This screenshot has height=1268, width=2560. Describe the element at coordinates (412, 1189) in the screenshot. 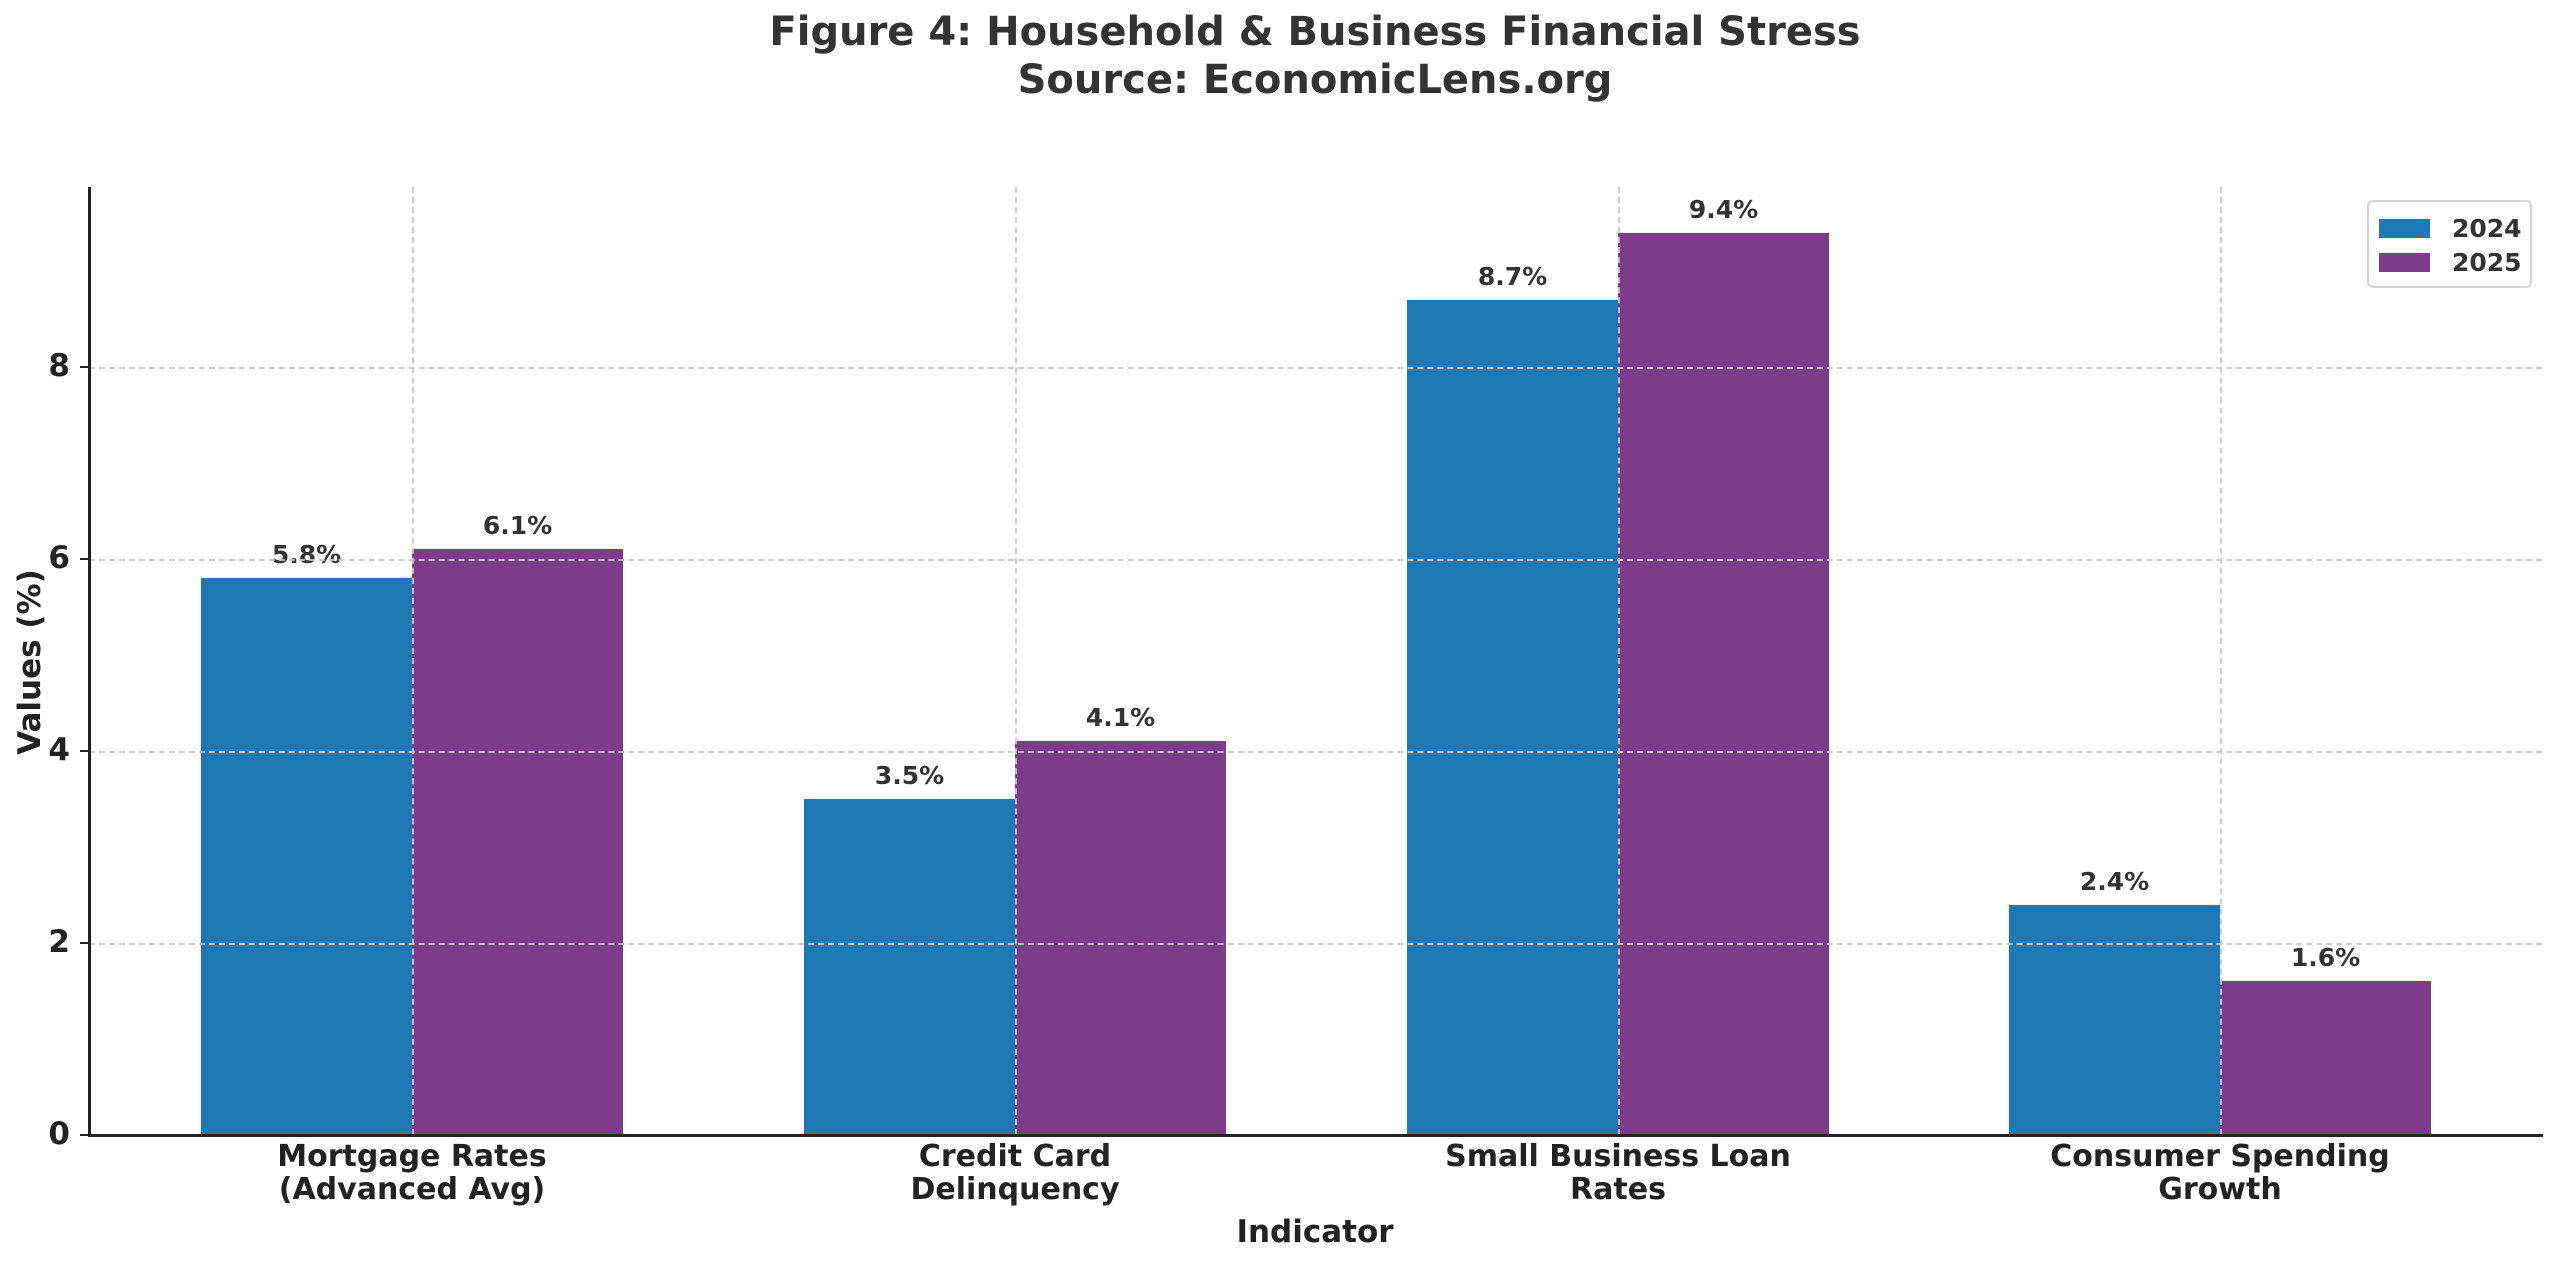

I see `x-tick-line-2: (Advanced Avg)` at that location.